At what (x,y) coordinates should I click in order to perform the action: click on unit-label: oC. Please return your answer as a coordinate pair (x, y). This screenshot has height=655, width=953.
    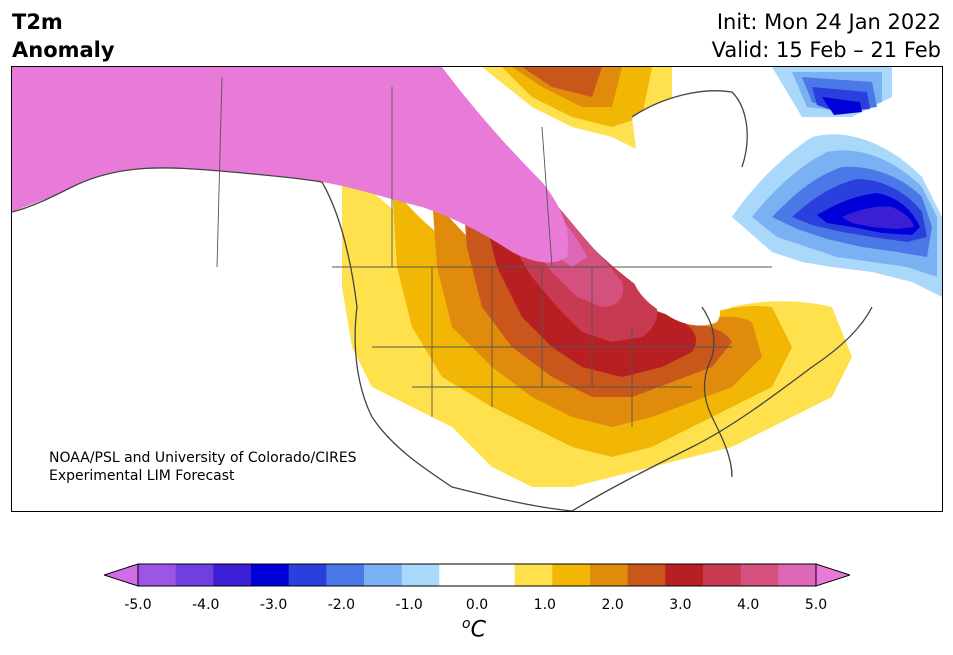
    Looking at the image, I should click on (474, 629).